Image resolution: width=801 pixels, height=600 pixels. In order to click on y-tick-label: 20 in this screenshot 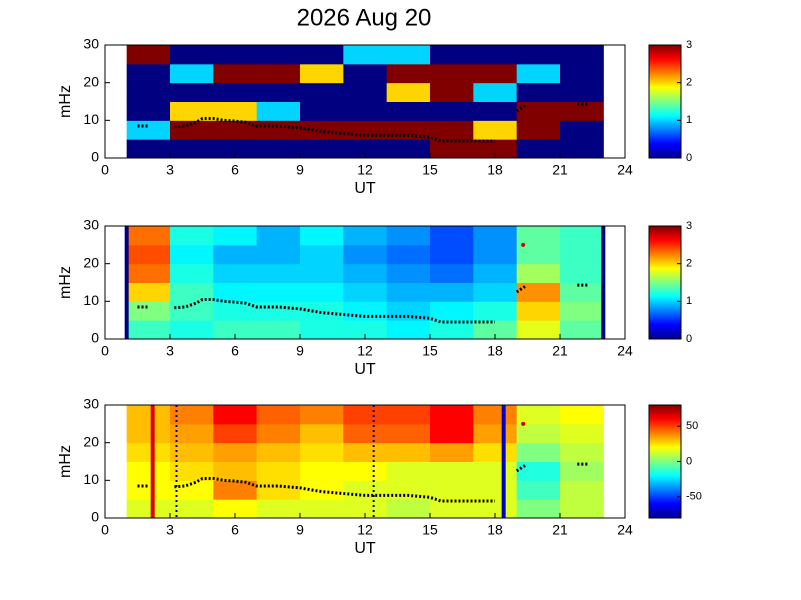, I will do `click(91, 81)`.